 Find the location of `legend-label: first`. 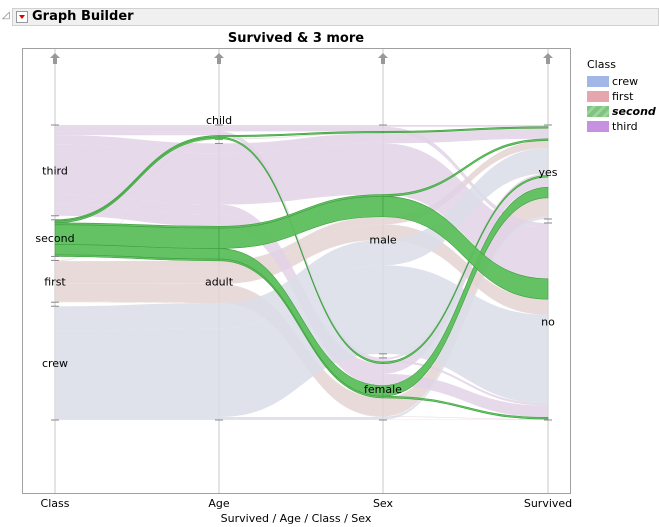

legend-label: first is located at coordinates (623, 96).